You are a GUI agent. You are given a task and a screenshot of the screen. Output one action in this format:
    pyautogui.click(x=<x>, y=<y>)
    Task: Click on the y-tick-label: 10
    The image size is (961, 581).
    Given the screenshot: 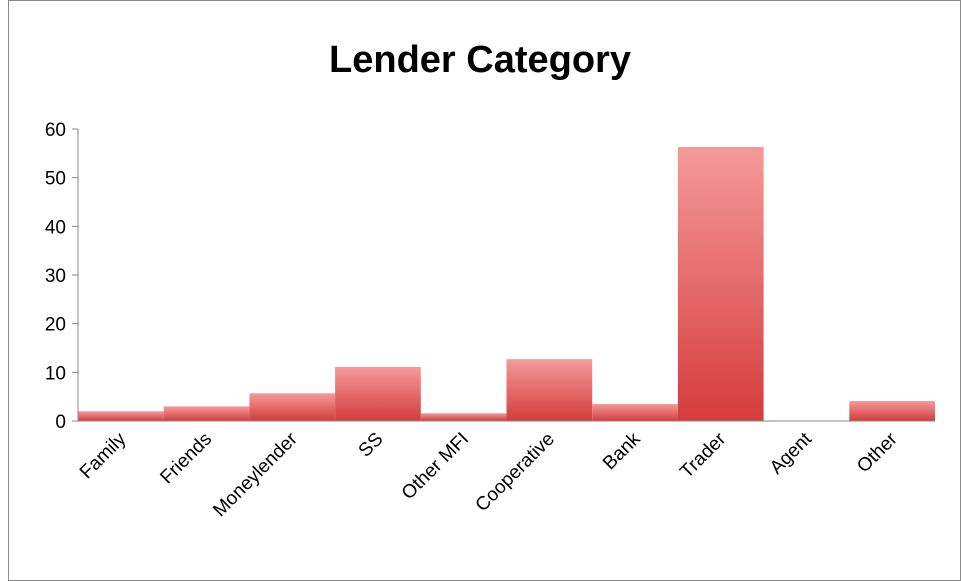 What is the action you would take?
    pyautogui.click(x=55, y=373)
    